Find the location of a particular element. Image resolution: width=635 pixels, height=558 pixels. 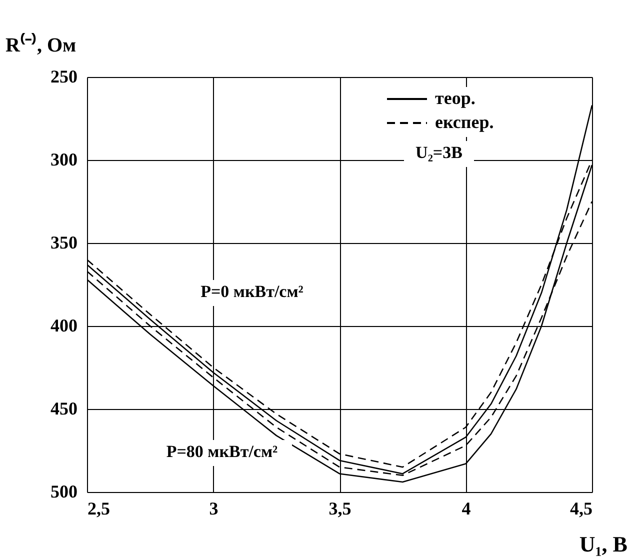

legend-label: експер. is located at coordinates (464, 122).